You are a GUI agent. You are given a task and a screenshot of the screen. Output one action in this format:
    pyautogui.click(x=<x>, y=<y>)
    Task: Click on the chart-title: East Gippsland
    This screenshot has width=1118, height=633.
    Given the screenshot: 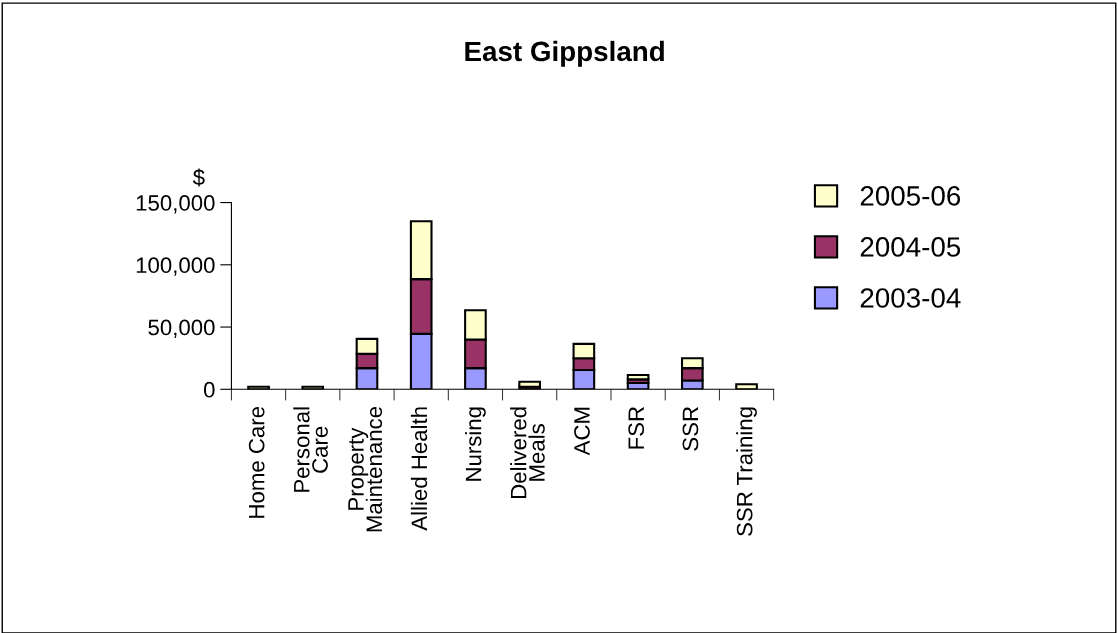 What is the action you would take?
    pyautogui.click(x=564, y=53)
    